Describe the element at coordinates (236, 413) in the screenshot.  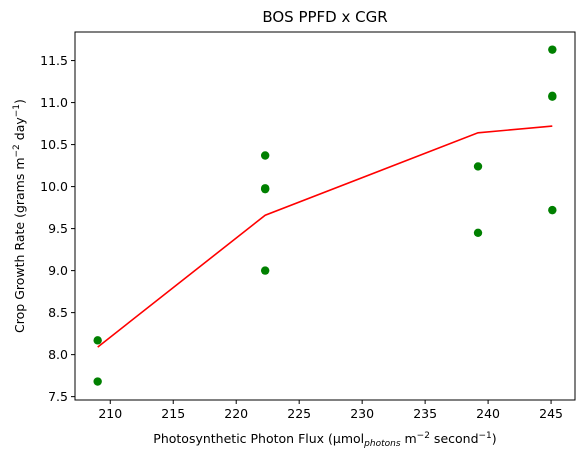
I see `x-tick-label: 220` at that location.